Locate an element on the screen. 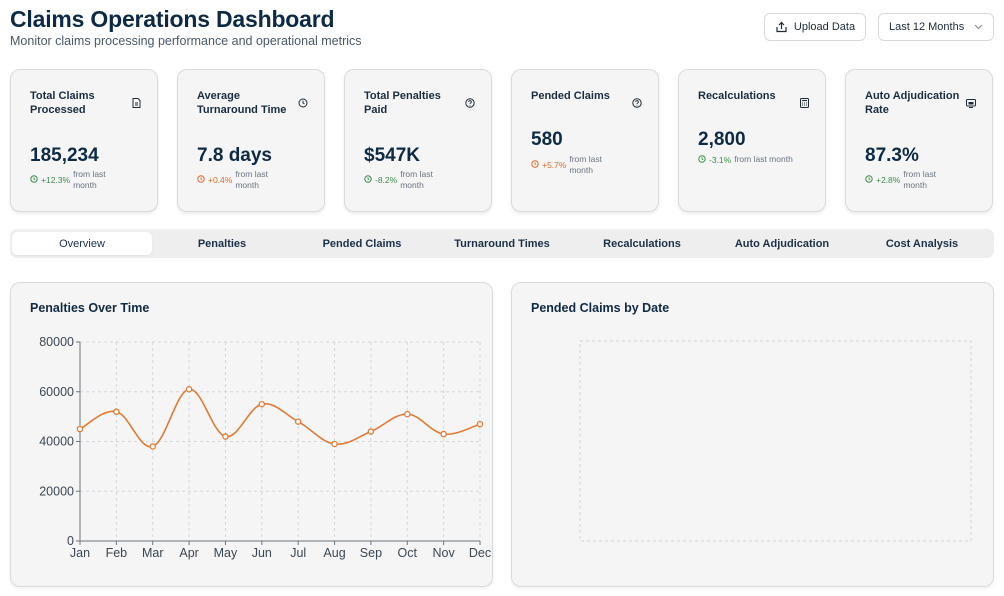 Image resolution: width=1004 pixels, height=596 pixels. metric-label: Total Penalties Paid is located at coordinates (402, 103).